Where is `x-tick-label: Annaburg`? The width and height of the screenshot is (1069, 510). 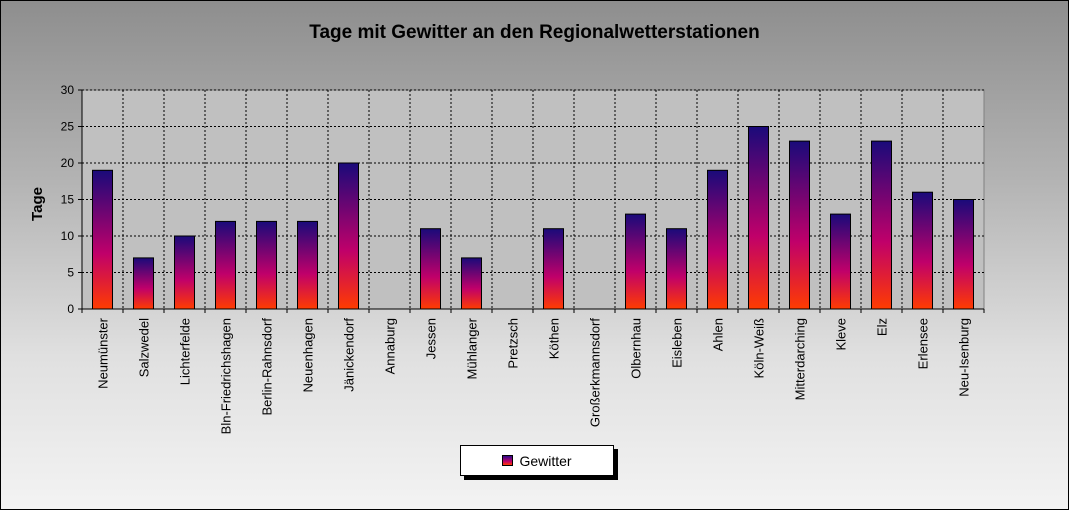 x-tick-label: Annaburg is located at coordinates (390, 346).